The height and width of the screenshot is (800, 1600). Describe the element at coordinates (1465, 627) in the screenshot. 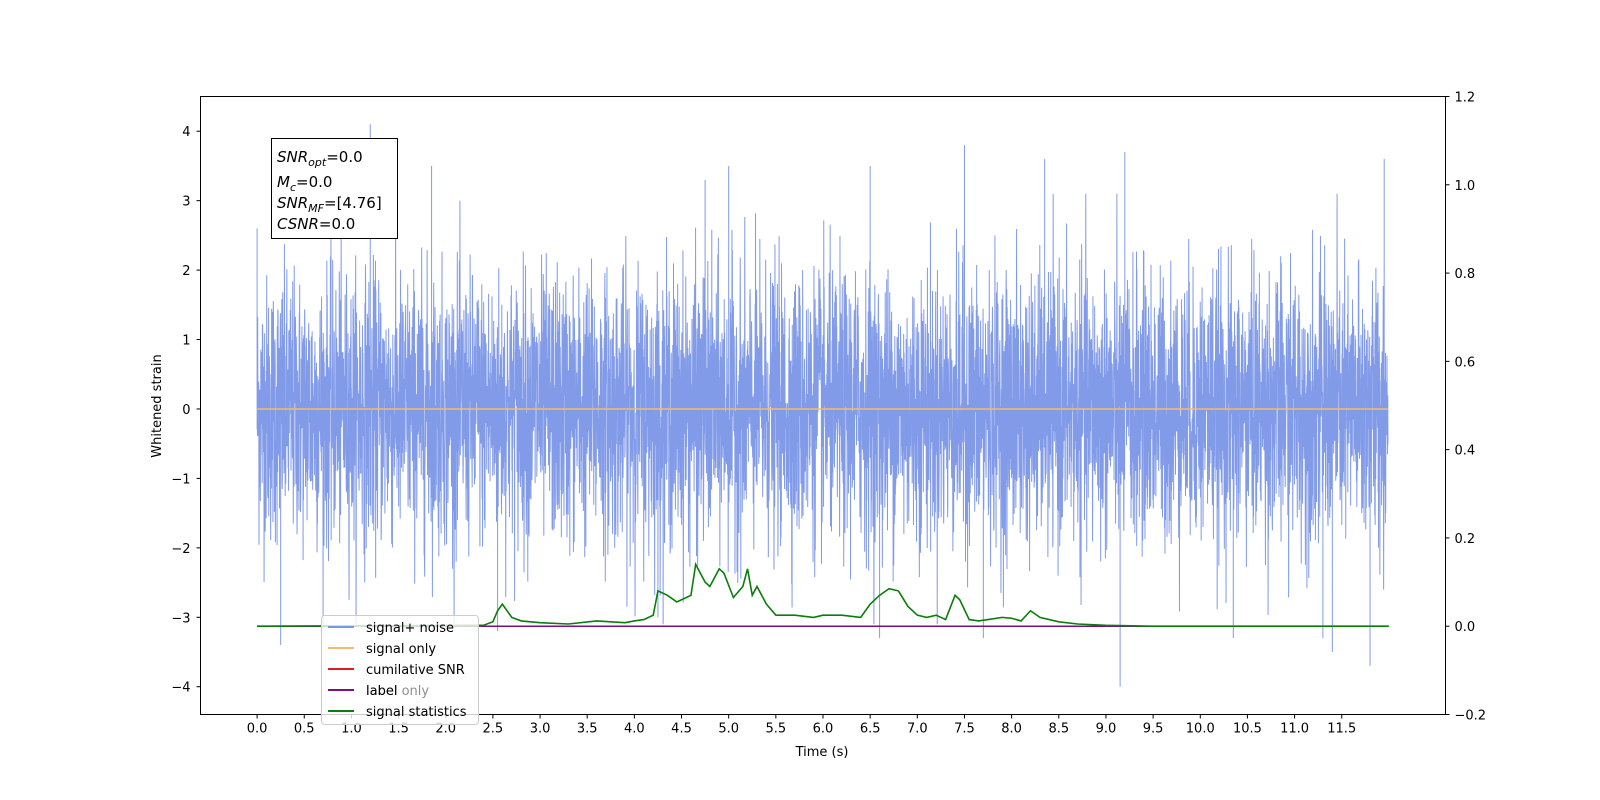

I see `y2-tick-label: 0.0` at that location.